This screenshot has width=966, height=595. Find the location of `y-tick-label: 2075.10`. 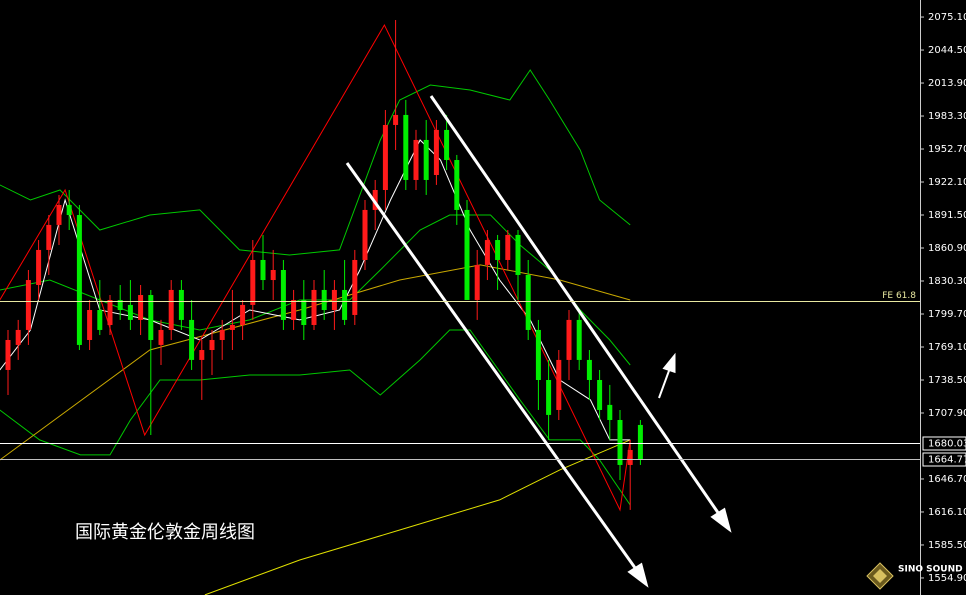

y-tick-label: 2075.10 is located at coordinates (947, 17).